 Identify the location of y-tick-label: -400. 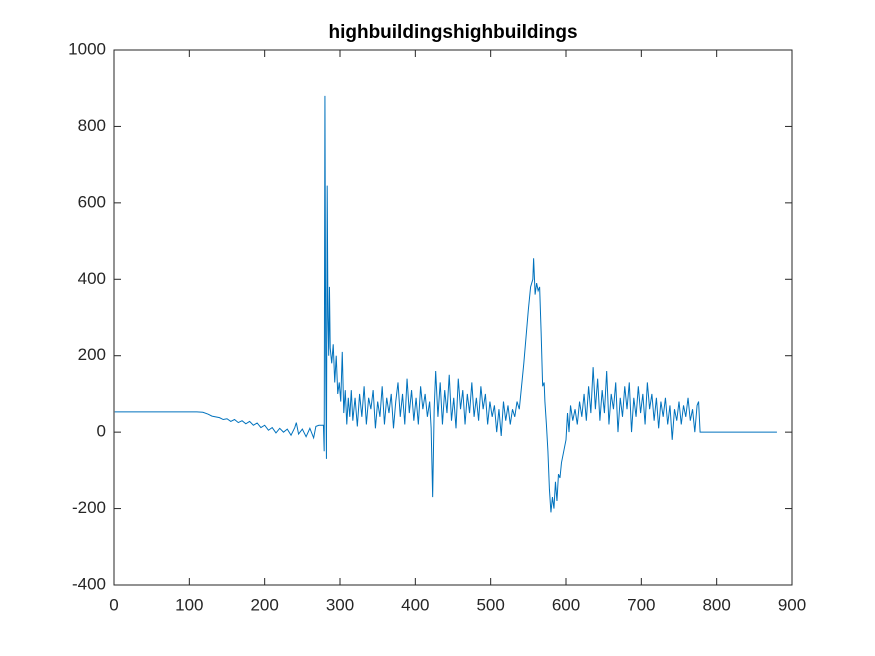
(89, 583).